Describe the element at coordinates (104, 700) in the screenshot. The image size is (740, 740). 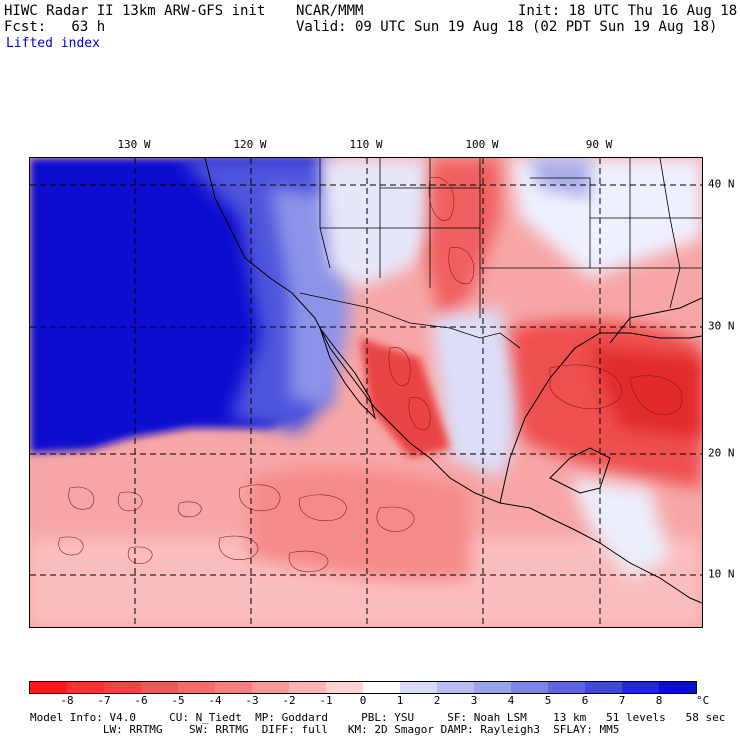
I see `color-scale-tick: -7` at that location.